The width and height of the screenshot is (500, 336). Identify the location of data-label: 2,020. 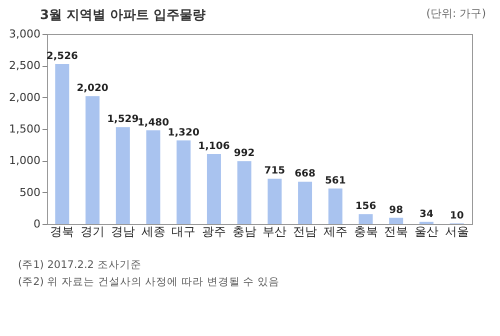
(92, 88).